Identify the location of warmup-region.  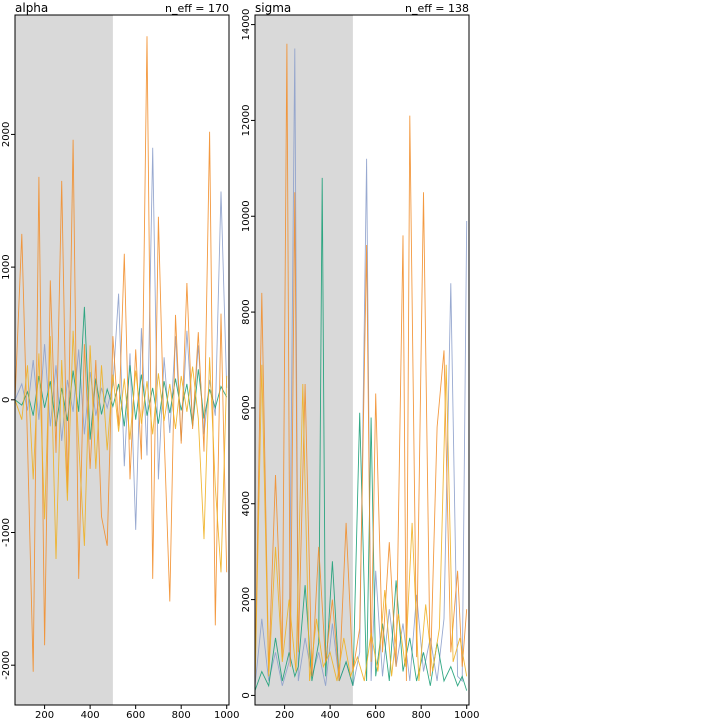
(64, 360).